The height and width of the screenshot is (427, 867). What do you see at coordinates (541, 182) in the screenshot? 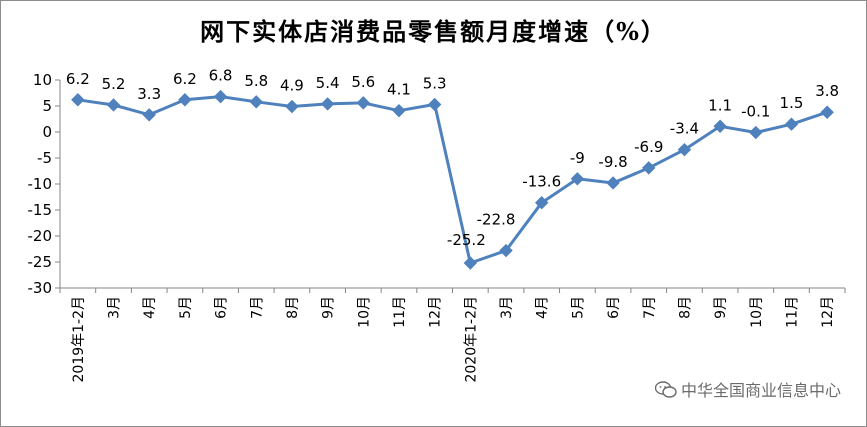
I see `data-label: -13.6` at bounding box center [541, 182].